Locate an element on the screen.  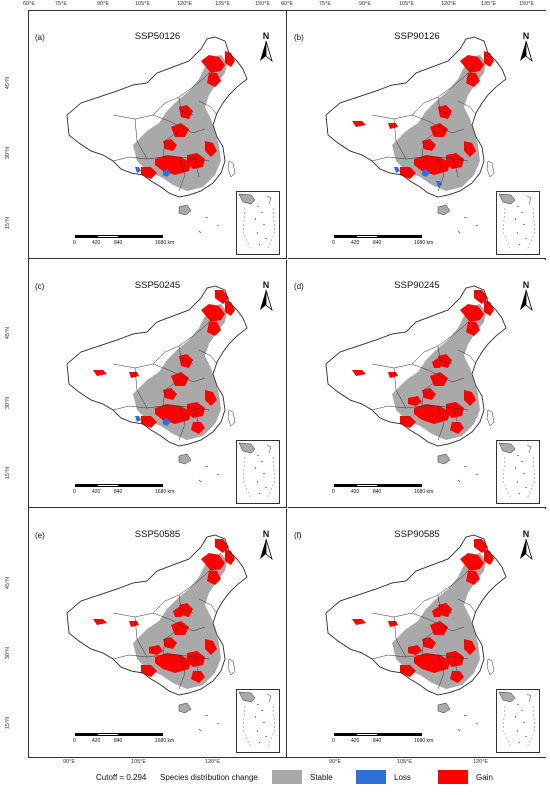
top-tick: 60°E is located at coordinates (29, 4).